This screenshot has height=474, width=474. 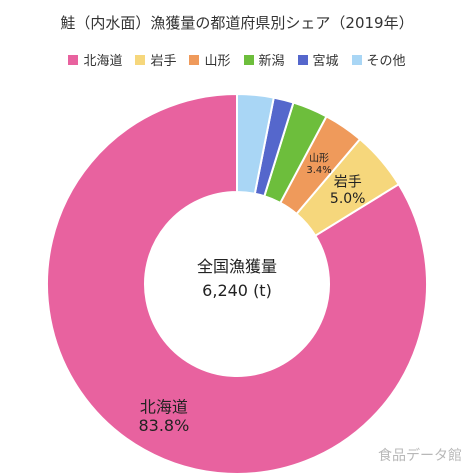 I want to click on center-label-total: 6,240 (t), so click(x=237, y=290).